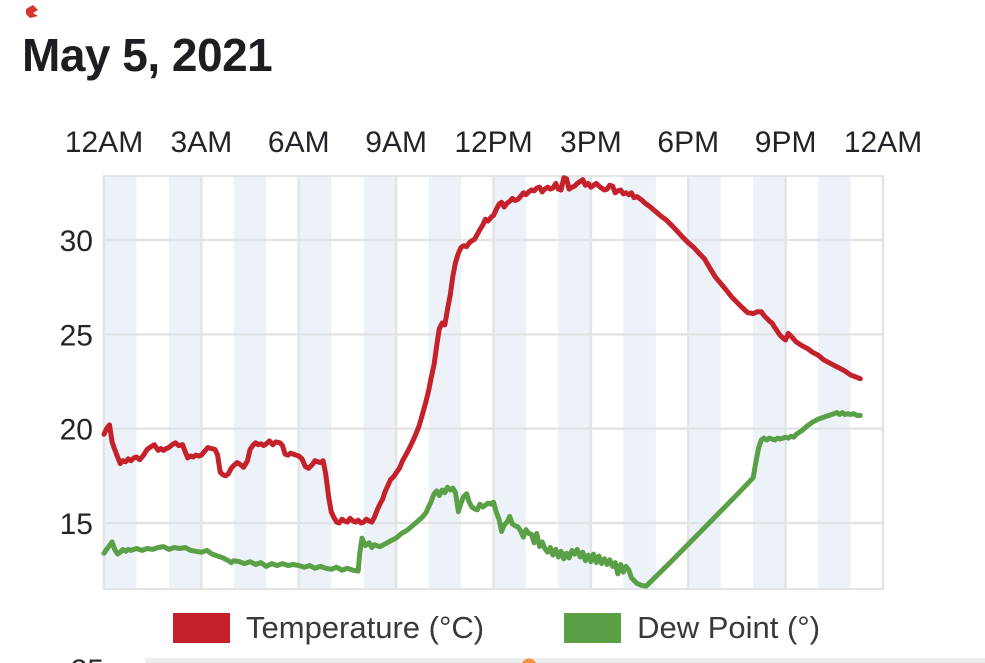 This screenshot has height=663, width=985. What do you see at coordinates (147, 55) in the screenshot?
I see `page-title: May 5, 2021` at bounding box center [147, 55].